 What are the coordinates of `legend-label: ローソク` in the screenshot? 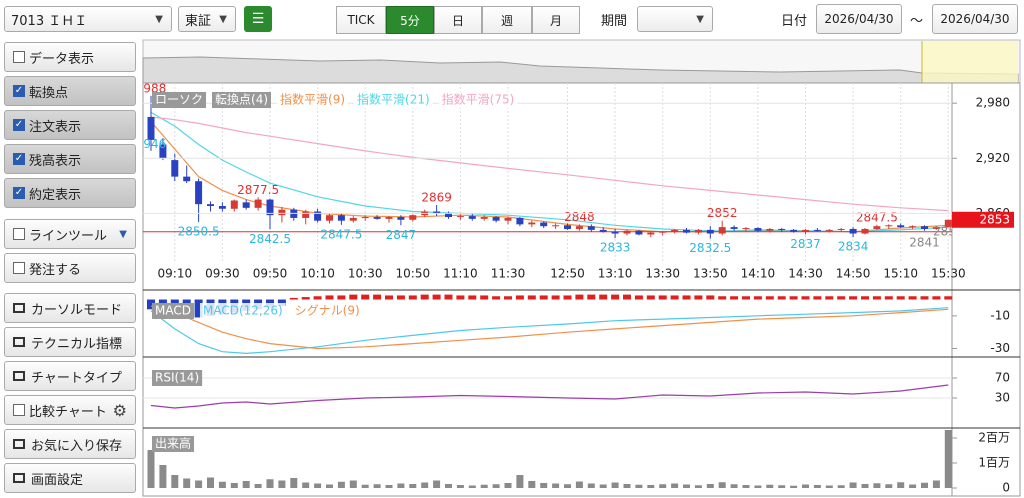 It's located at (179, 100).